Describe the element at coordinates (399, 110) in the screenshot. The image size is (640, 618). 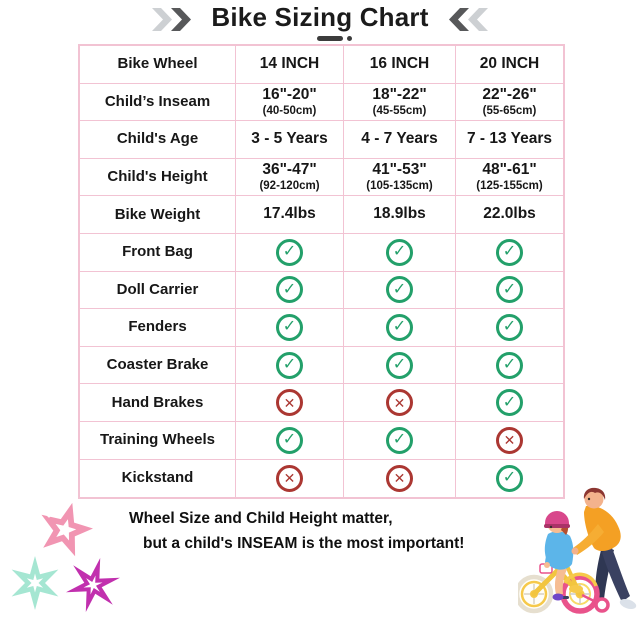
I see `cell-subvalue: (45-55cm)` at that location.